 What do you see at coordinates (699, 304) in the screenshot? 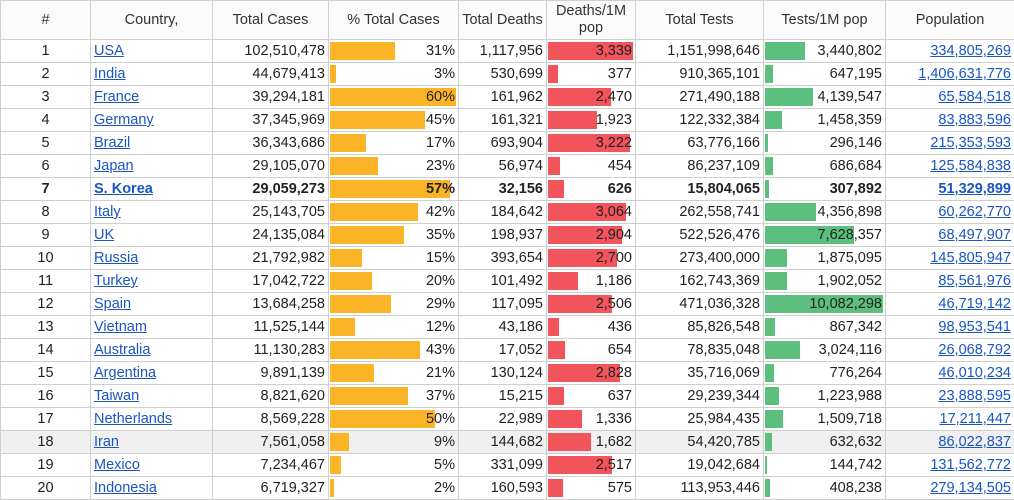
I see `total-tests-cell: 471,036,328` at bounding box center [699, 304].